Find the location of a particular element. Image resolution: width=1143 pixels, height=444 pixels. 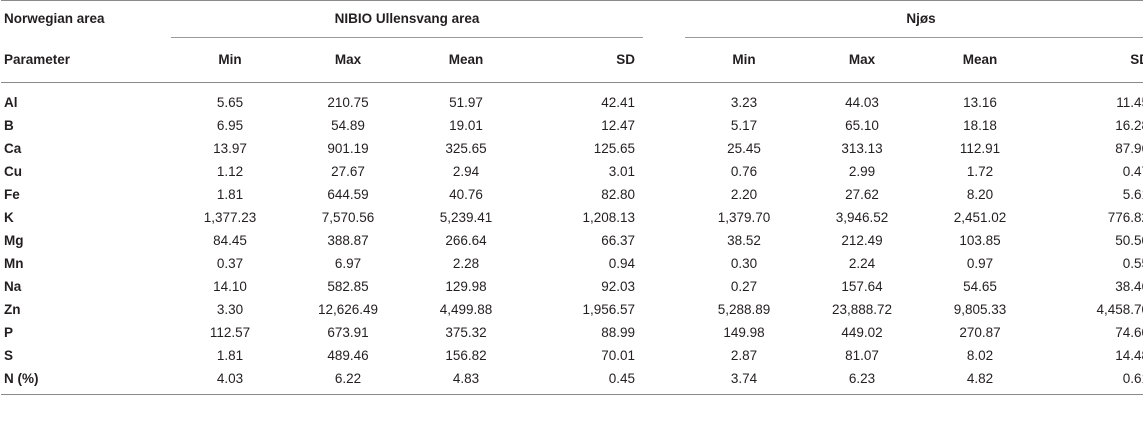

nibio-max-cell: 7,570.56 is located at coordinates (348, 217).